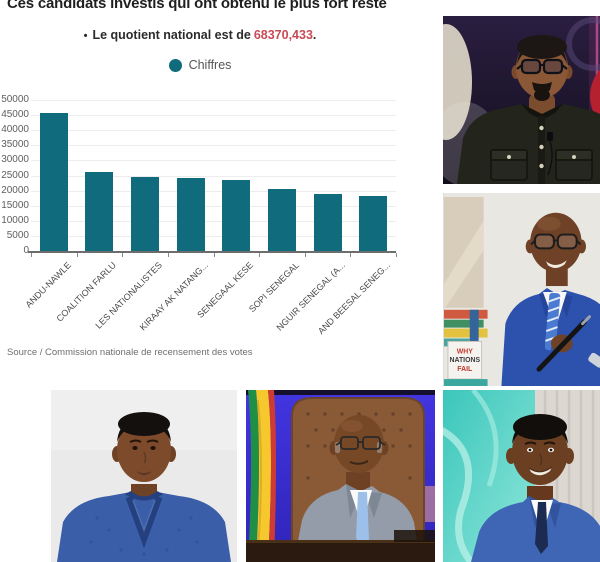 The height and width of the screenshot is (562, 600). I want to click on y-axis-label: 20000, so click(15, 190).